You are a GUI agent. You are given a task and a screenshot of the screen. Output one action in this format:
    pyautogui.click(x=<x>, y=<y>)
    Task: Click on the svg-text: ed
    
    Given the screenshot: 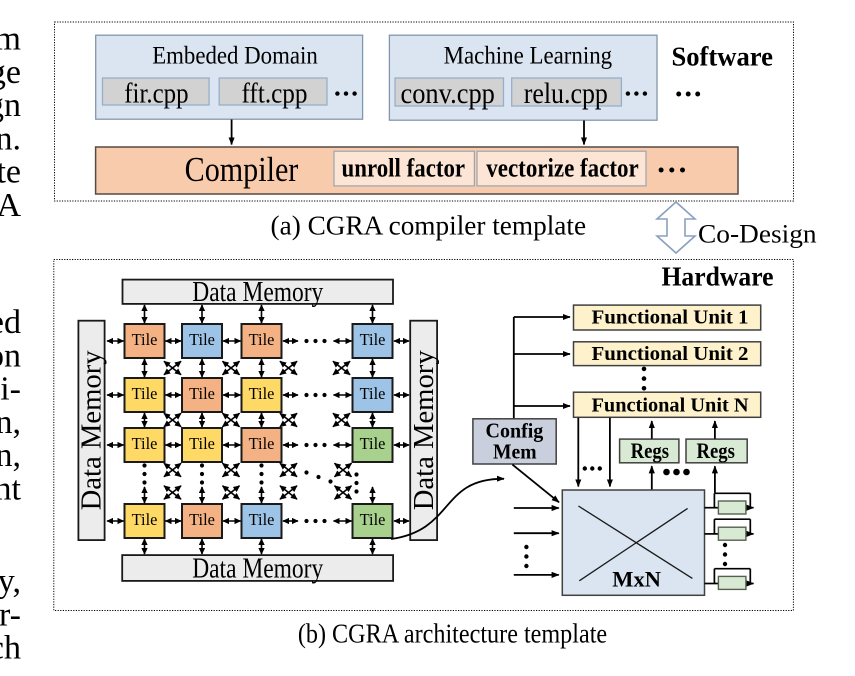 What is the action you would take?
    pyautogui.click(x=10, y=322)
    